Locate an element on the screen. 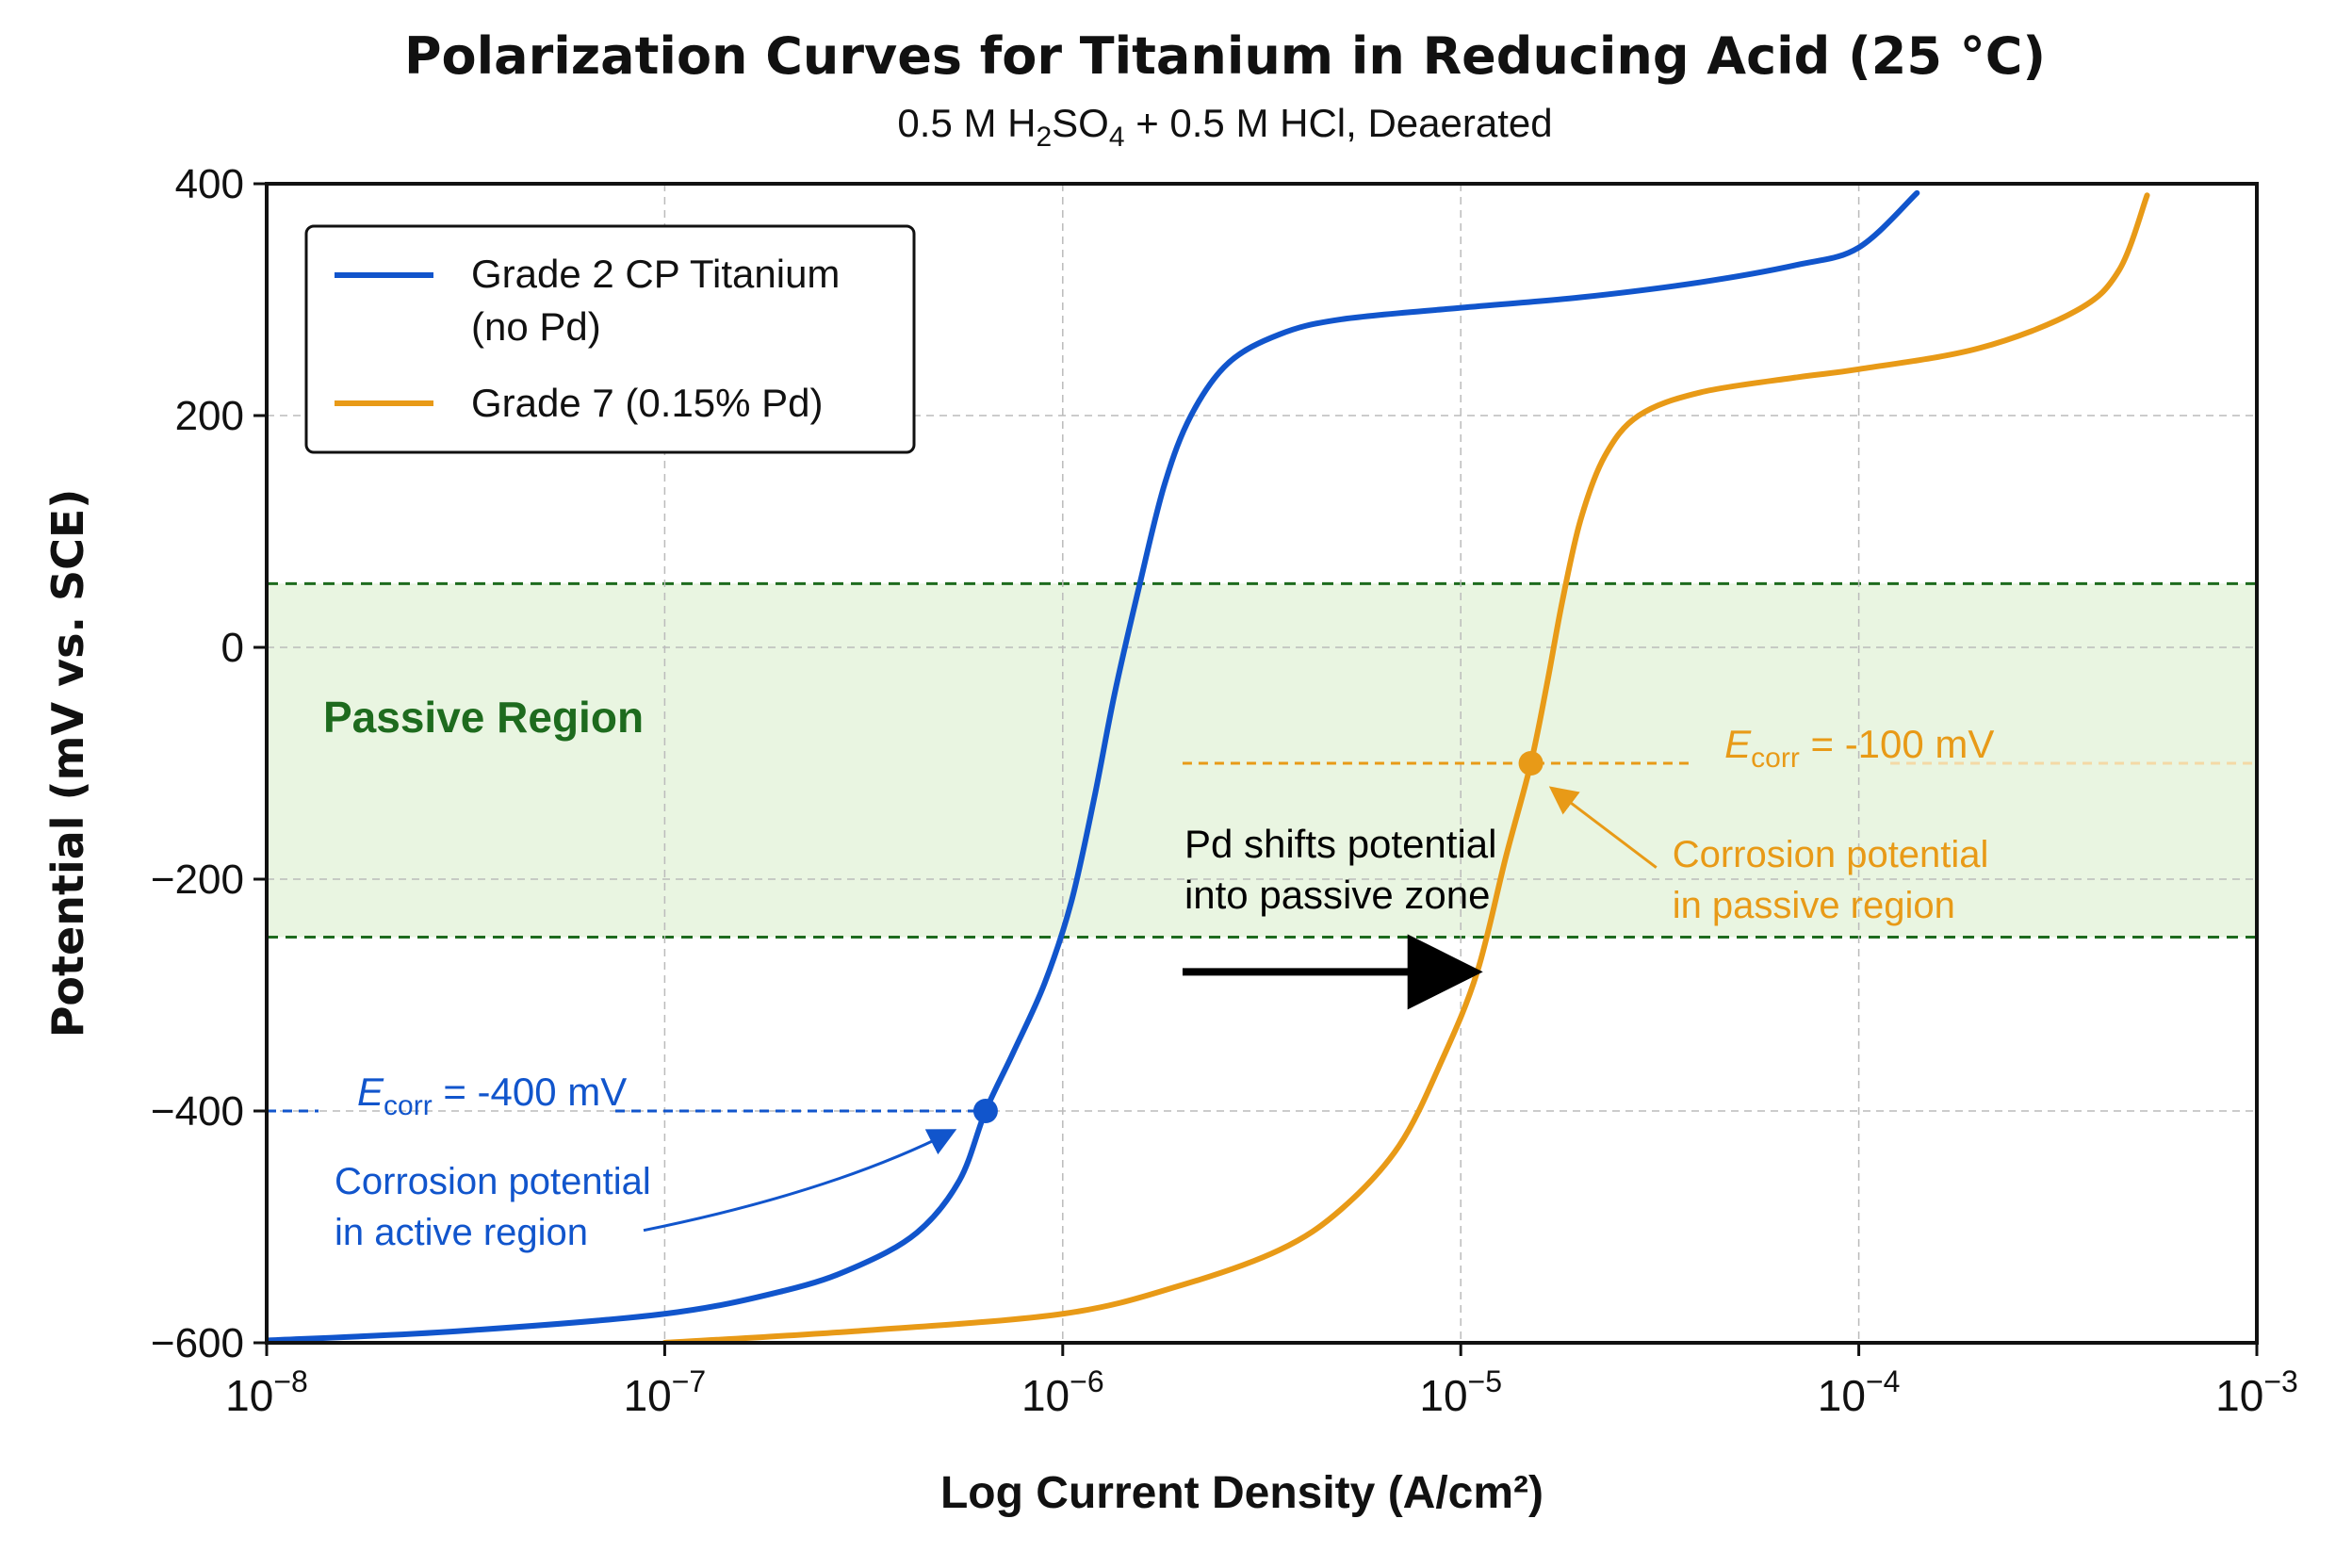  x-tick-label: 10⁻⁶ is located at coordinates (1062, 1392).